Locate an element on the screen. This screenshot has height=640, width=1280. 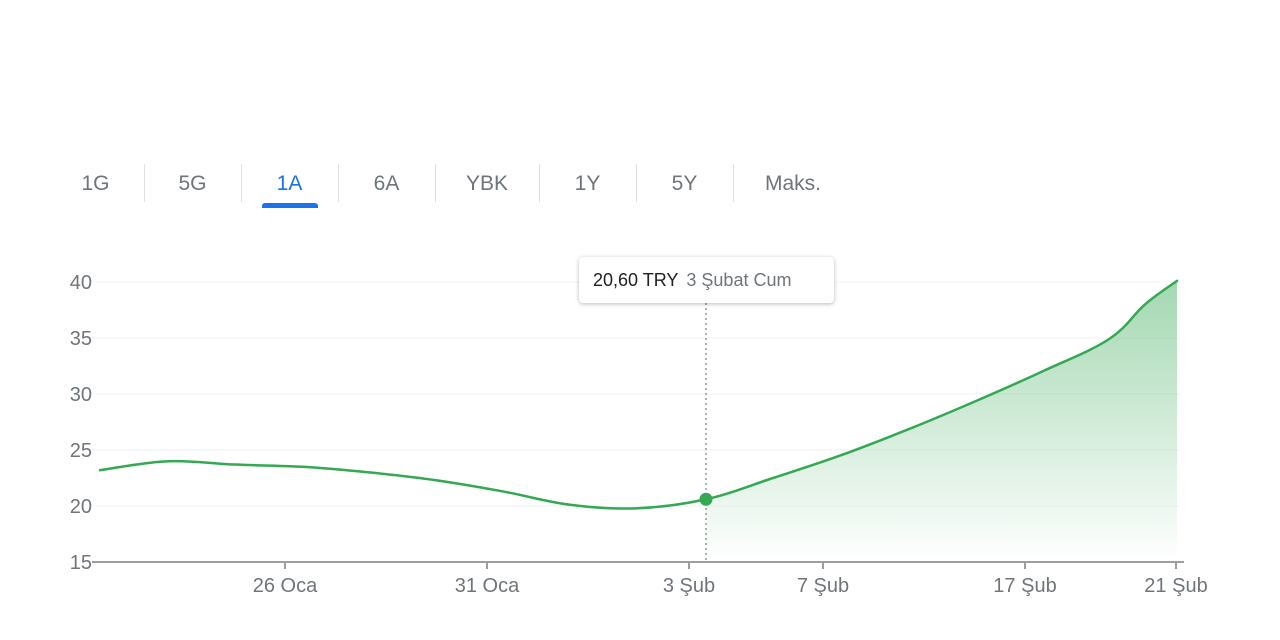
range-tab-label: 5Y is located at coordinates (684, 183).